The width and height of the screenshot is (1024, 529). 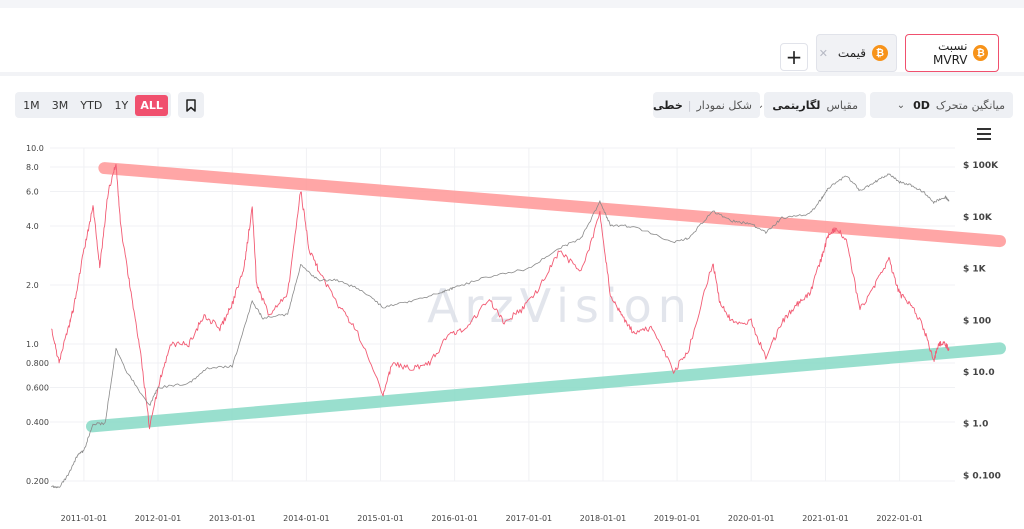 I want to click on x-tick-label: 2018-01-01, so click(x=603, y=518).